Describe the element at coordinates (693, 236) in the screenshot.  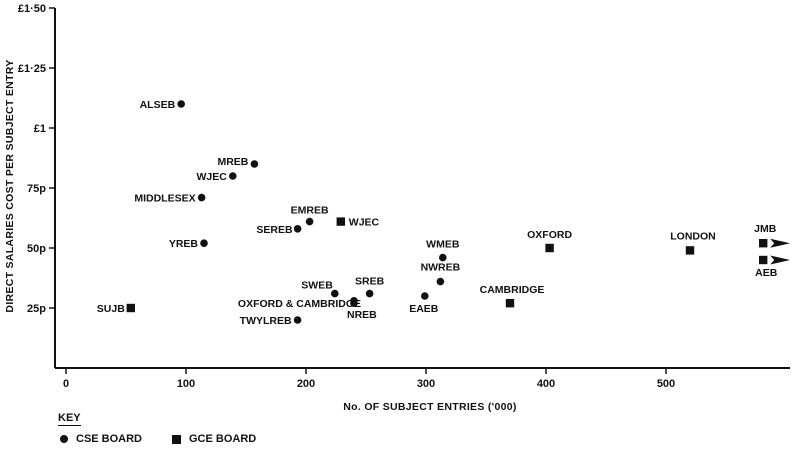
I see `point-label: LONDON` at that location.